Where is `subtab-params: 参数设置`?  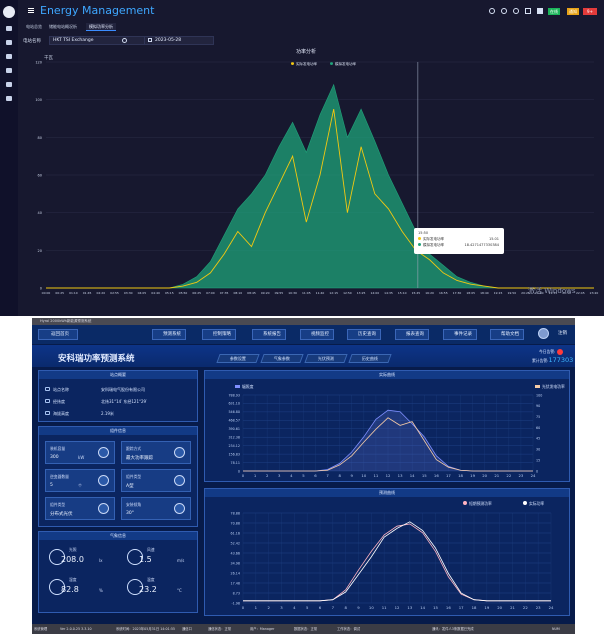 subtab-params: 参数设置 is located at coordinates (238, 358).